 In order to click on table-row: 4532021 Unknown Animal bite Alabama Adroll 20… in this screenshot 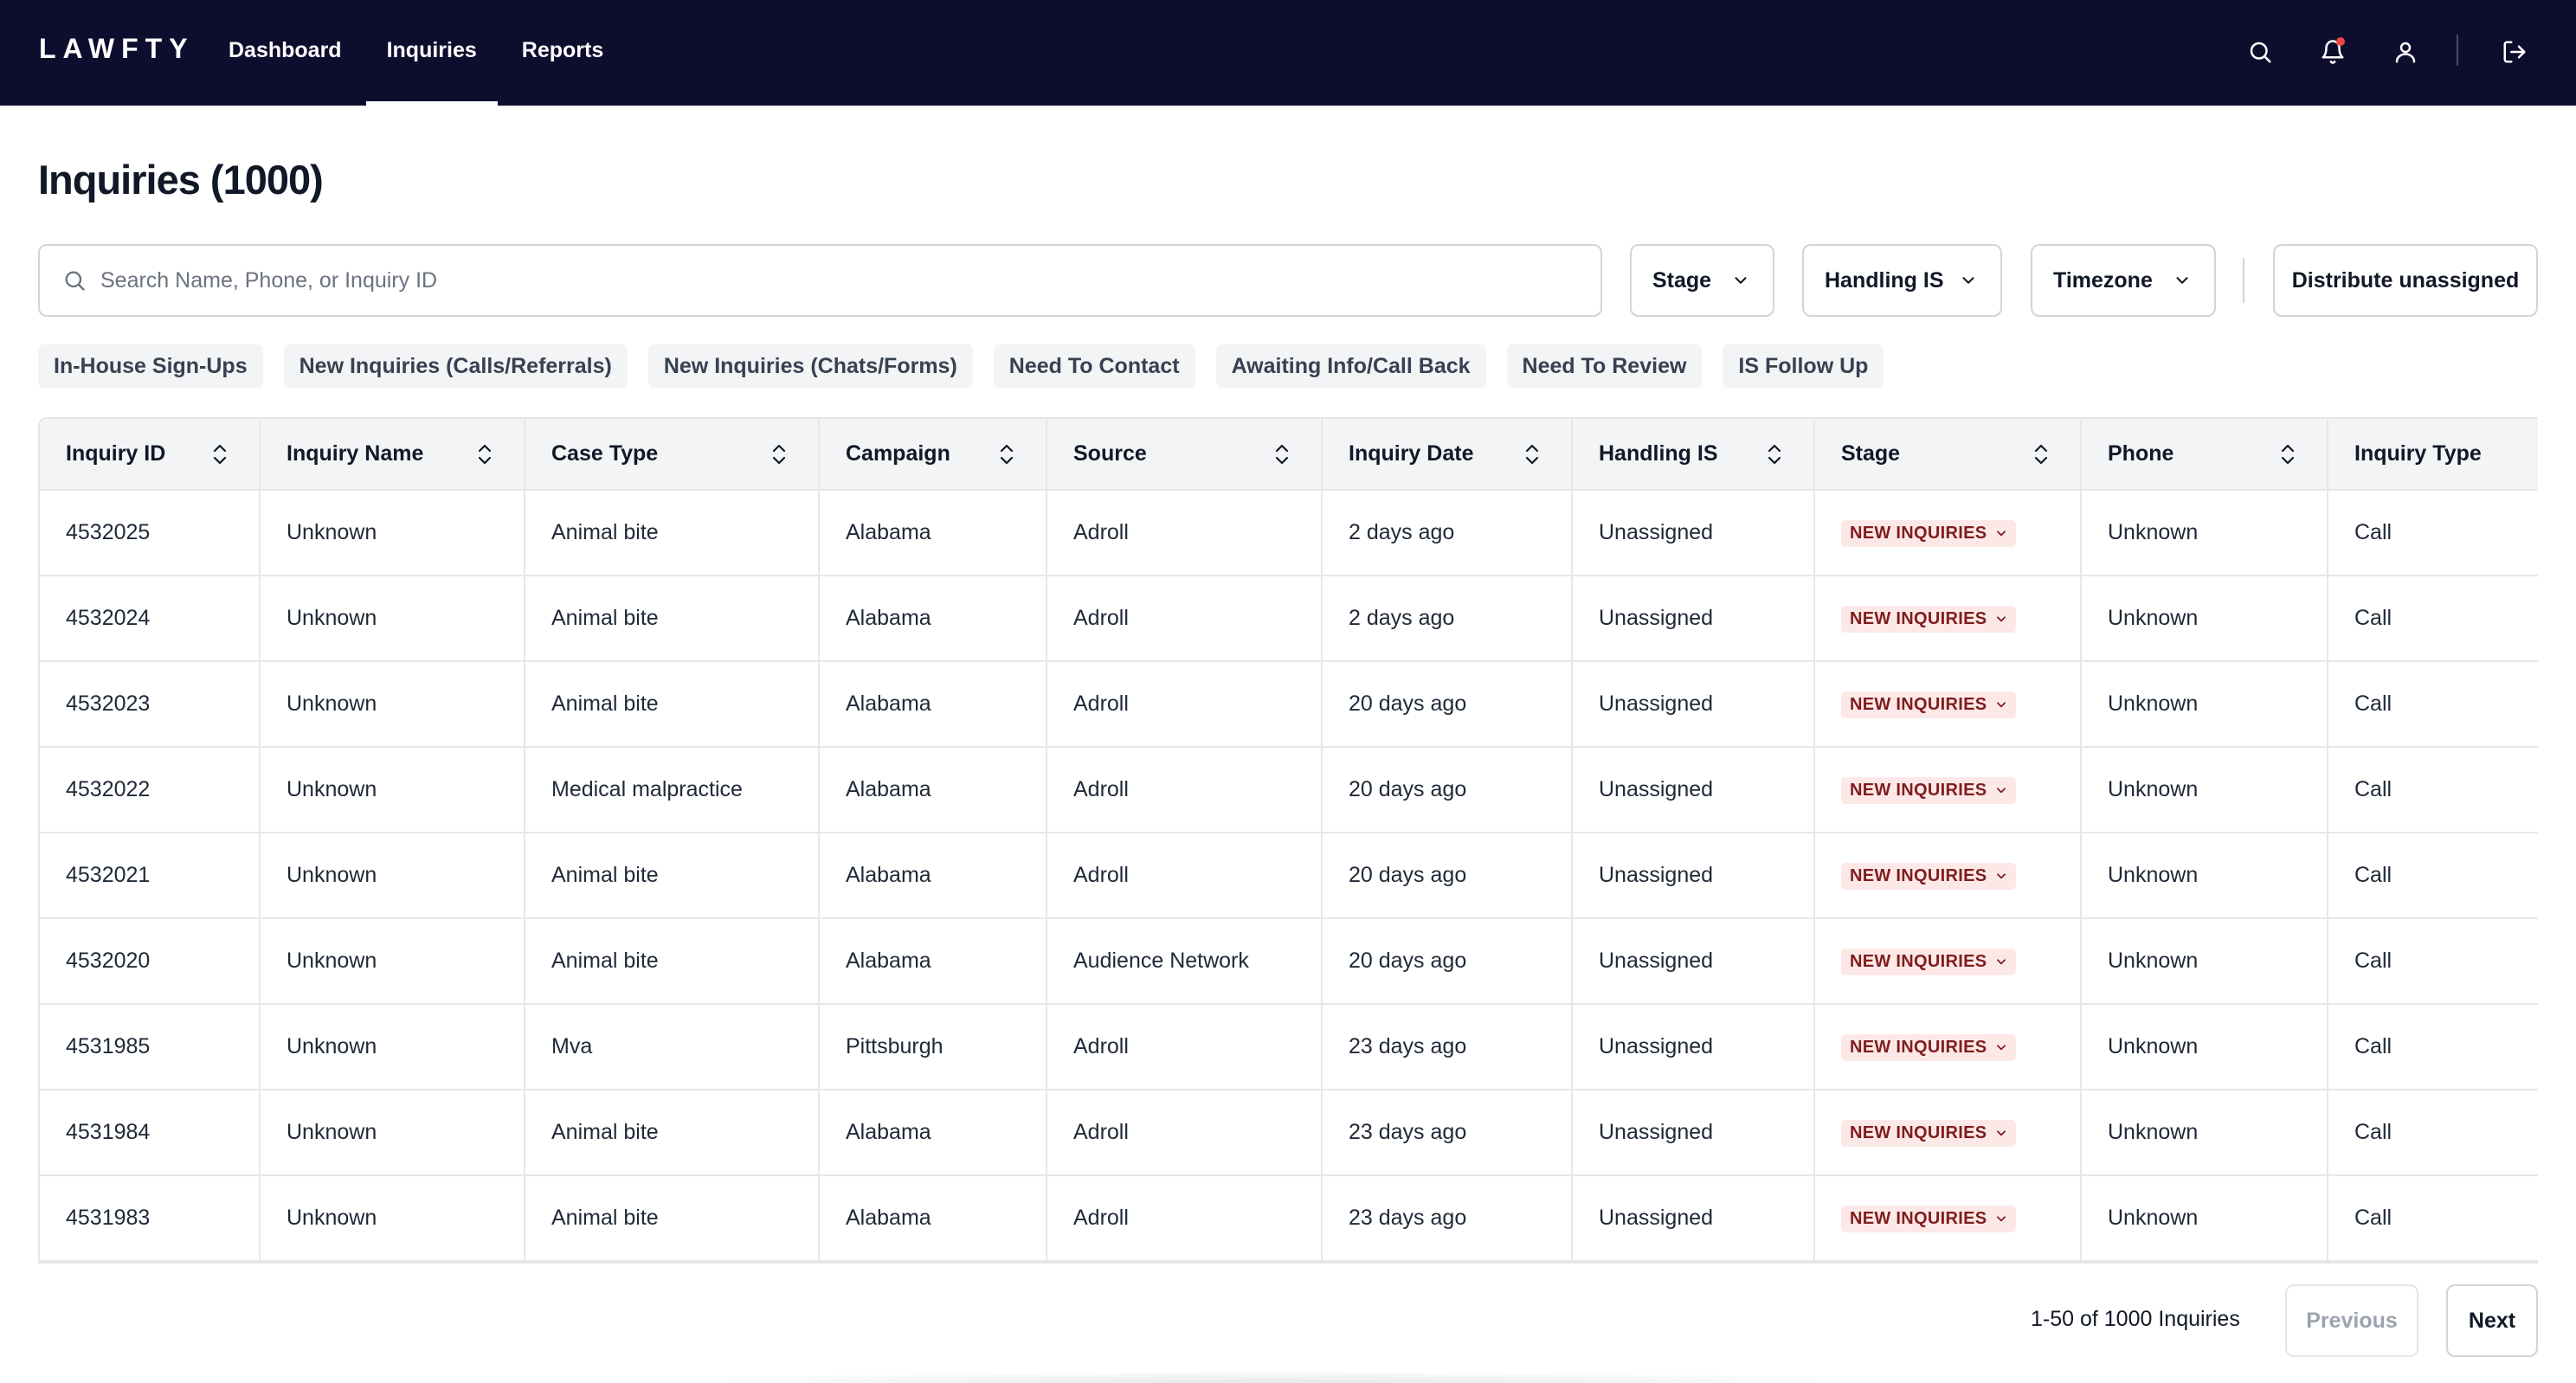, I will do `click(1289, 876)`.